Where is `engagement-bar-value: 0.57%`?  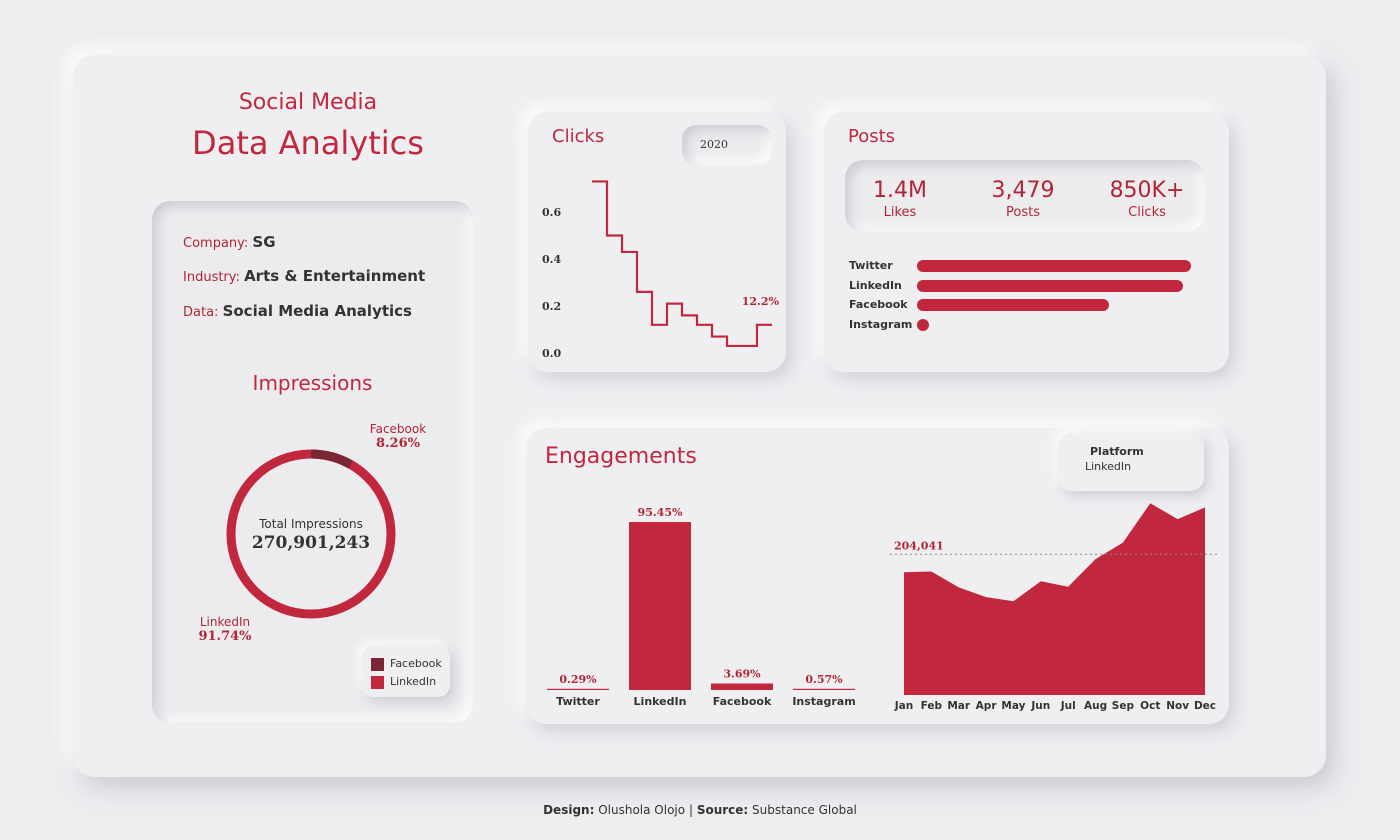 engagement-bar-value: 0.57% is located at coordinates (824, 679).